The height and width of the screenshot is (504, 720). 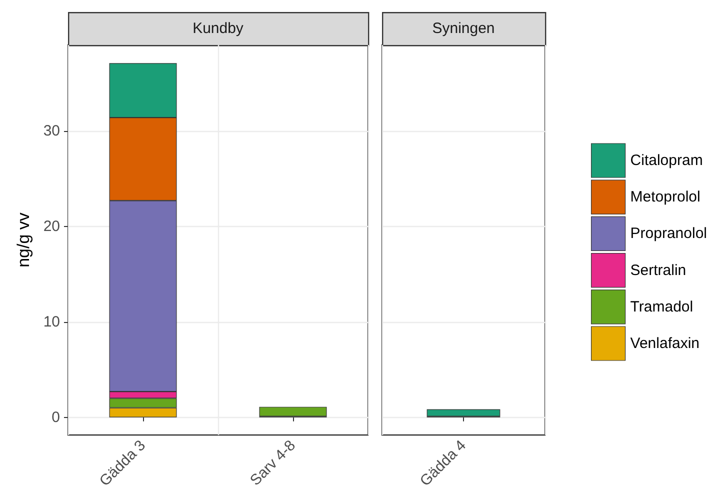 What do you see at coordinates (51, 131) in the screenshot?
I see `y-tick-label: 30` at bounding box center [51, 131].